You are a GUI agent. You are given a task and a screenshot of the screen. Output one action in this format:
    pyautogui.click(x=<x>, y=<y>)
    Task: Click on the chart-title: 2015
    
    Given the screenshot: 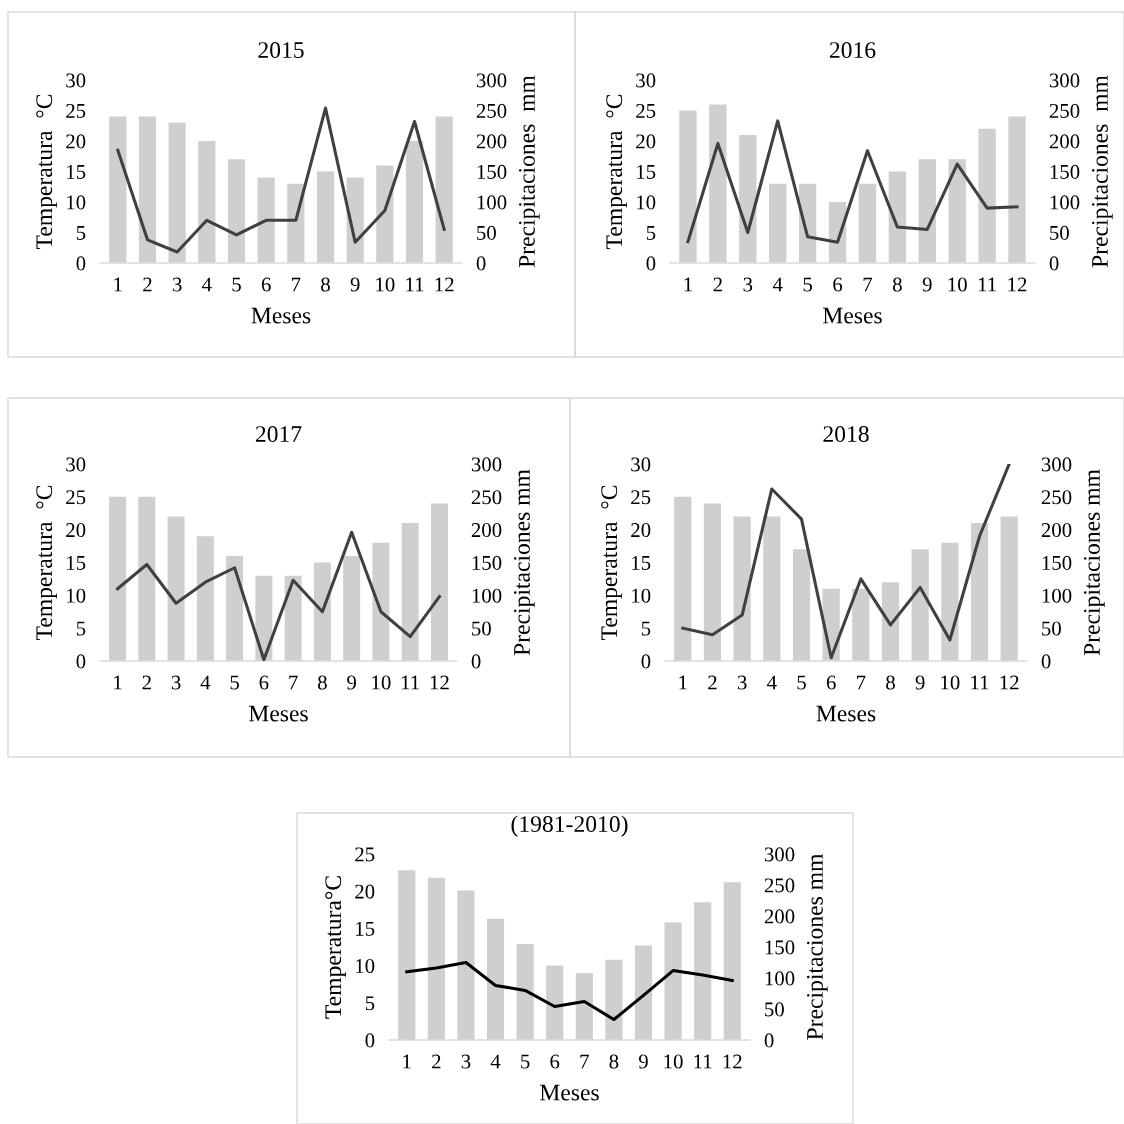 What is the action you would take?
    pyautogui.click(x=281, y=50)
    